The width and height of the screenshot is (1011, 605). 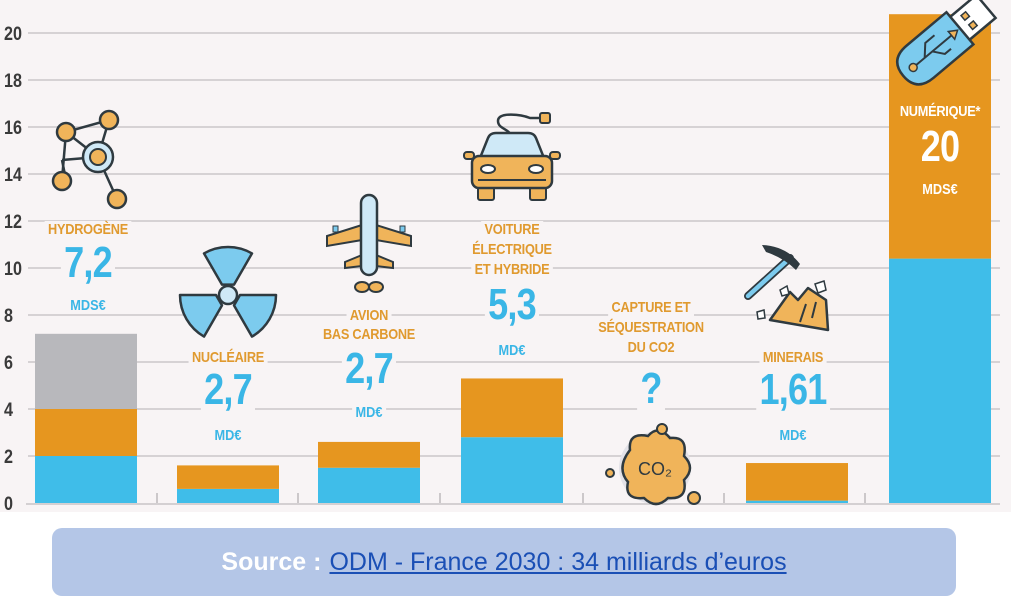 I want to click on label-voiture-2: ÉLECTRIQUE, so click(x=512, y=249).